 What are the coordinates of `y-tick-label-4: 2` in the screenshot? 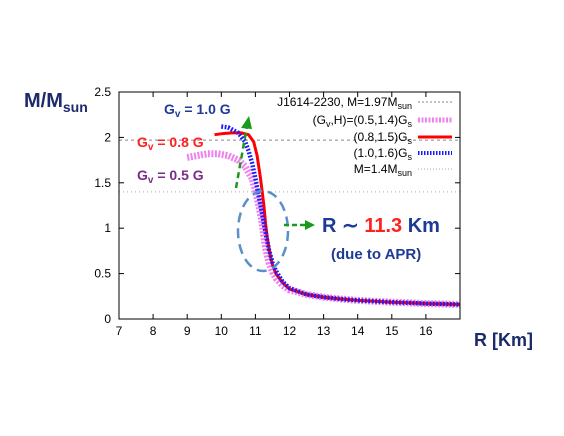 It's located at (107, 137).